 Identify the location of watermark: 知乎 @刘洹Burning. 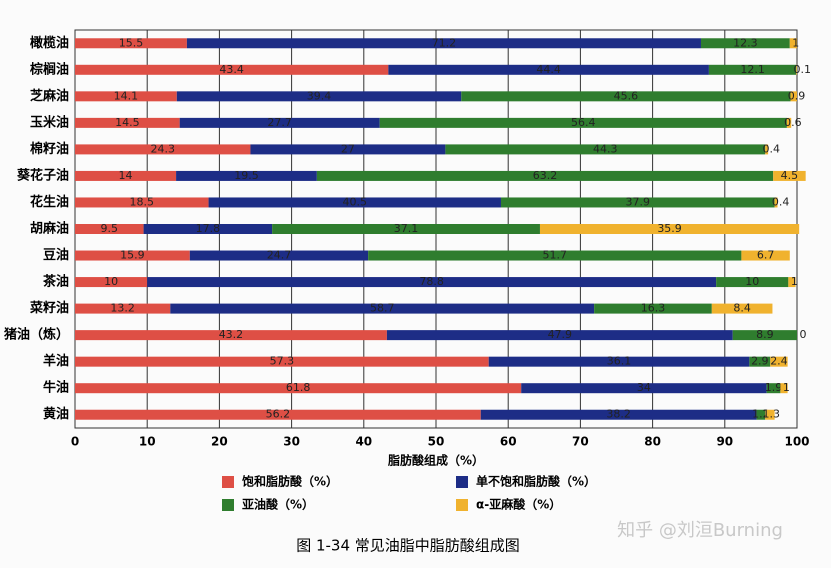
(700, 530).